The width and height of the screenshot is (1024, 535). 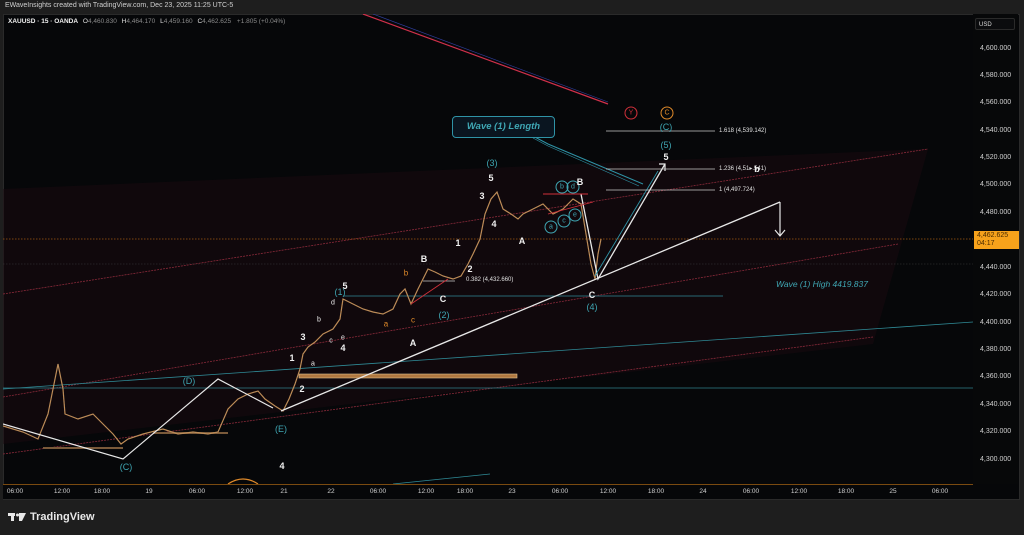 I want to click on symbol-label: XAUUSD · 15 · OANDA, so click(x=43, y=21).